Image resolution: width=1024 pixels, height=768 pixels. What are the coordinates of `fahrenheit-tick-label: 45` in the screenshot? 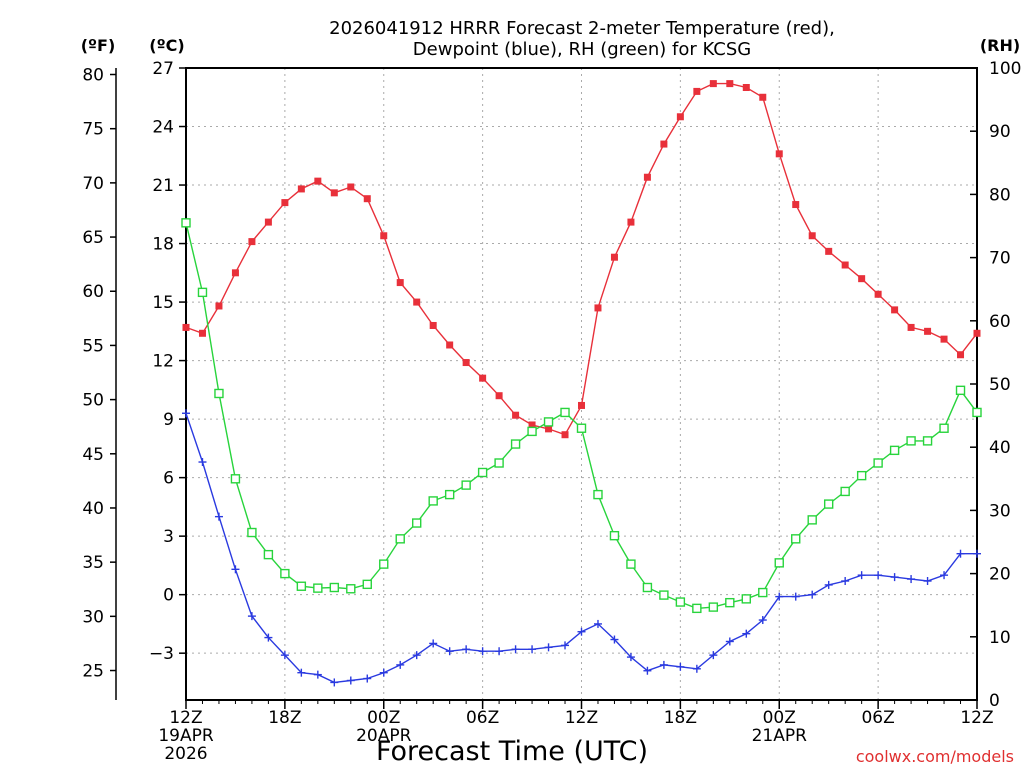 It's located at (93, 455).